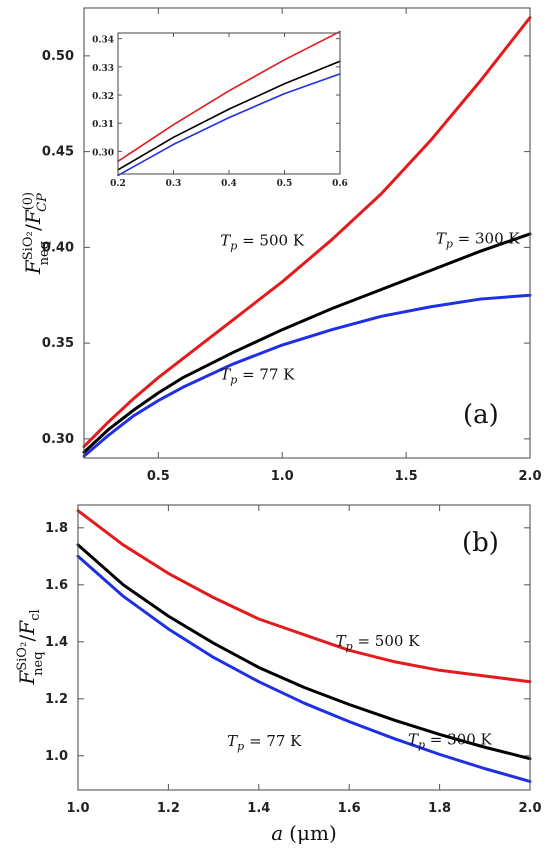  I want to click on panel-b-series-label: Tp = 500 K, so click(378, 642).